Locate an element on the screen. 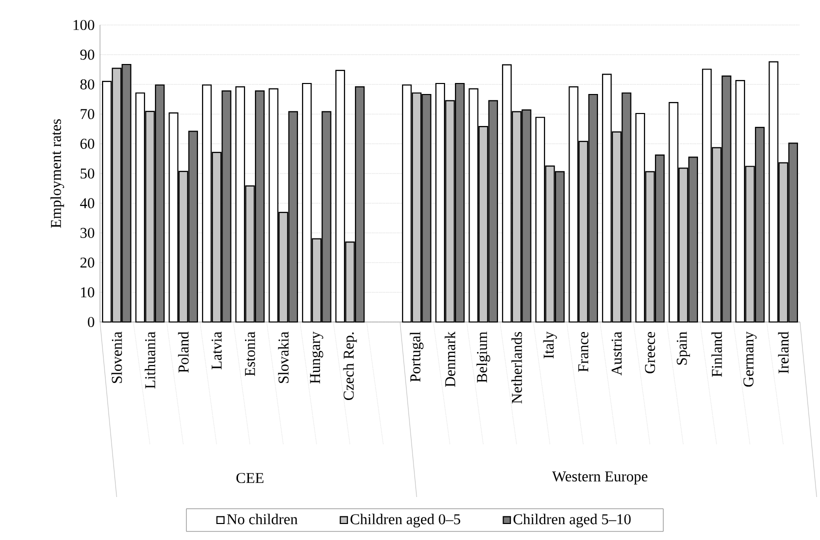  x-tick-label: Denmark is located at coordinates (450, 359).